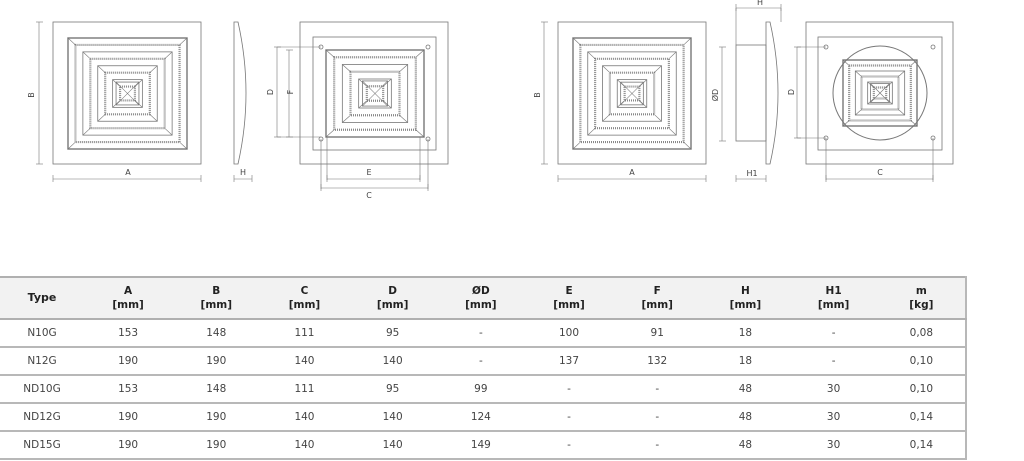  What do you see at coordinates (760, 3) in the screenshot?
I see `label-H: H` at bounding box center [760, 3].